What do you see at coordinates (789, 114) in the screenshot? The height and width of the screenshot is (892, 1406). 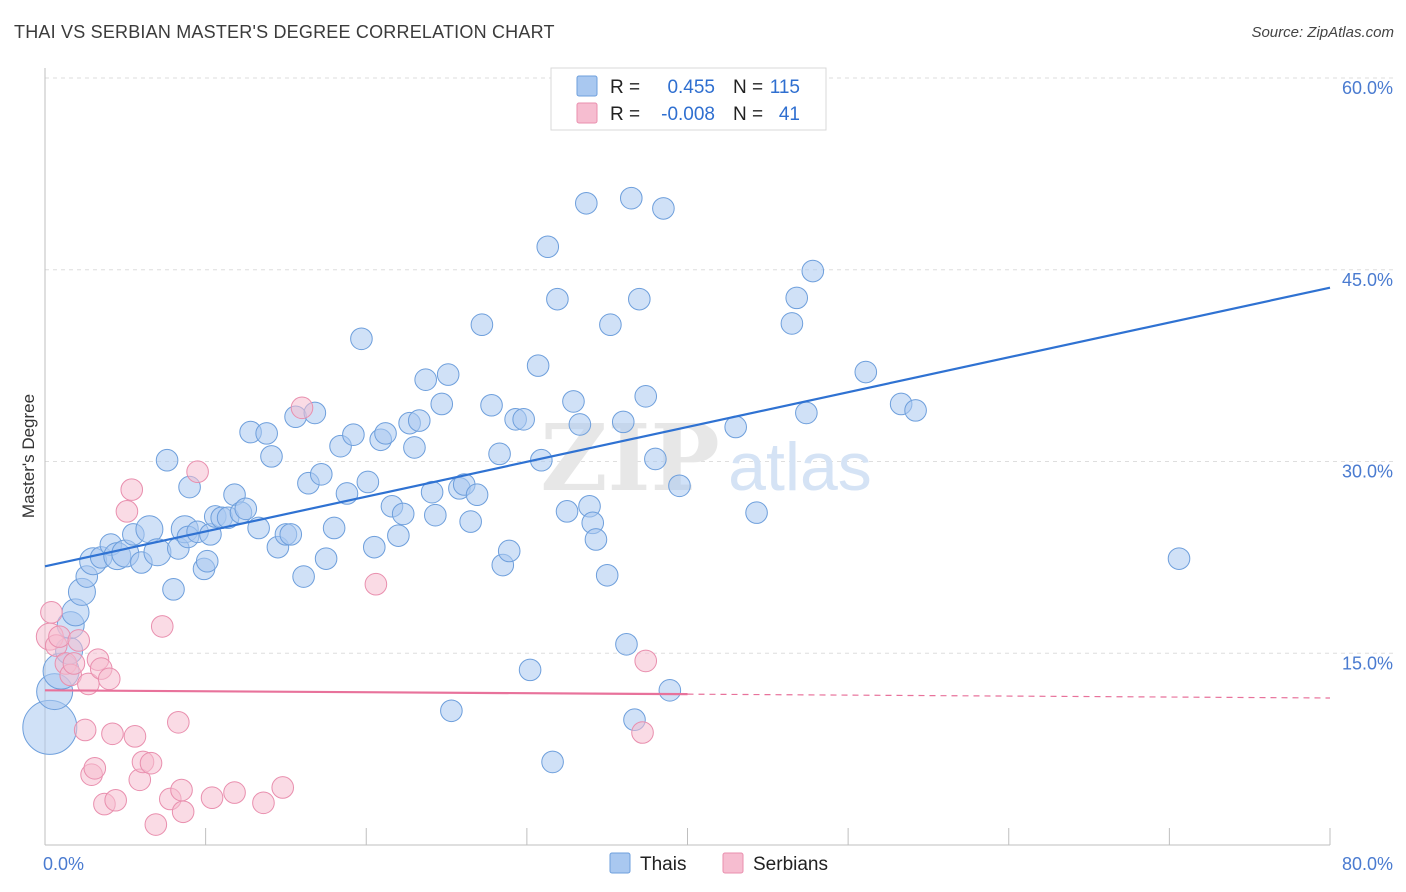 I see `legend-row2-n-value: 41` at bounding box center [789, 114].